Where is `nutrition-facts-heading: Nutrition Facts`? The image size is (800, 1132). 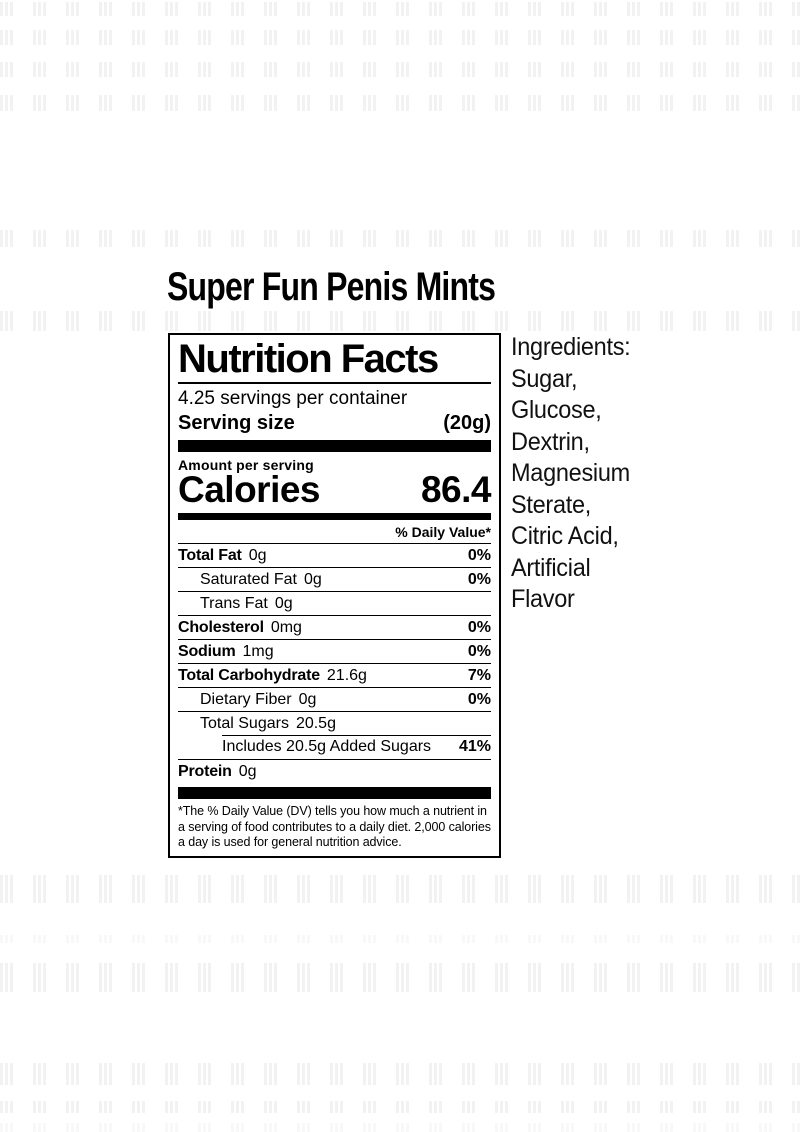 nutrition-facts-heading: Nutrition Facts is located at coordinates (308, 359).